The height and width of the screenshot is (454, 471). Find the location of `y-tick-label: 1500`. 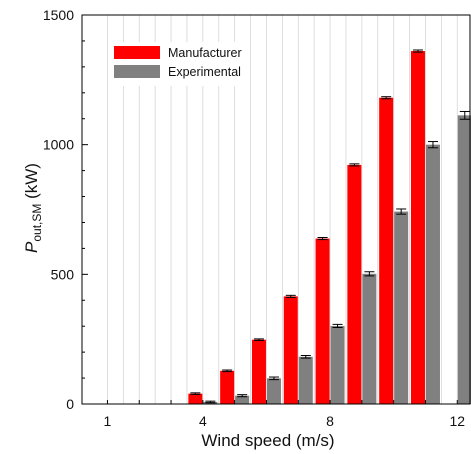

y-tick-label: 1500 is located at coordinates (58, 15).